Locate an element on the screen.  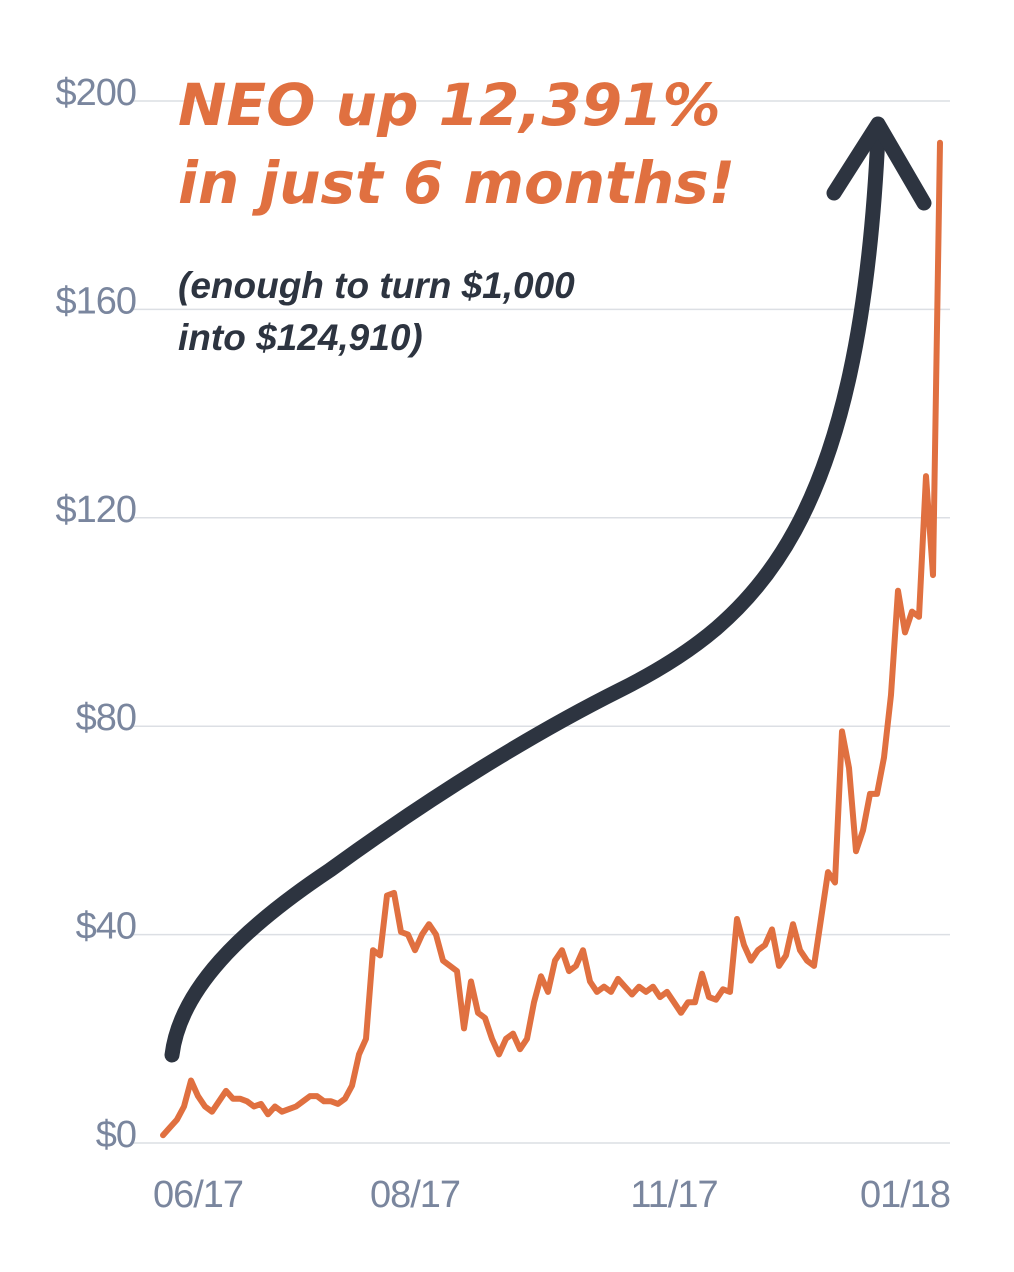
title-line: NEO up 12,391% is located at coordinates (449, 105).